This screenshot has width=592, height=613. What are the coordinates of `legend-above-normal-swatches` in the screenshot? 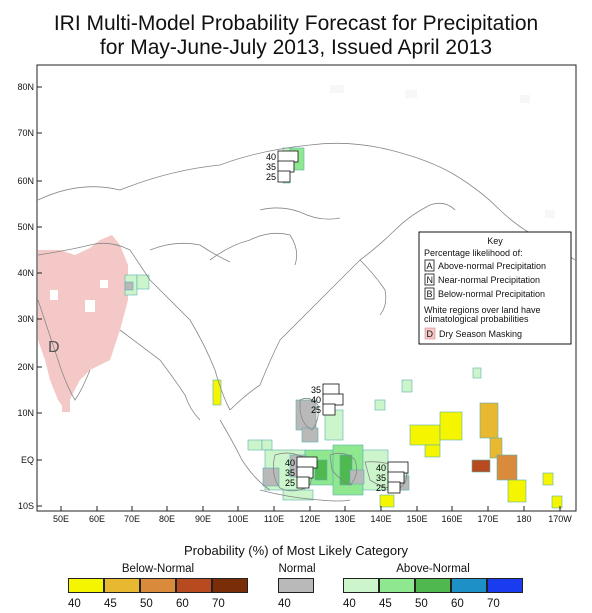 It's located at (433, 585).